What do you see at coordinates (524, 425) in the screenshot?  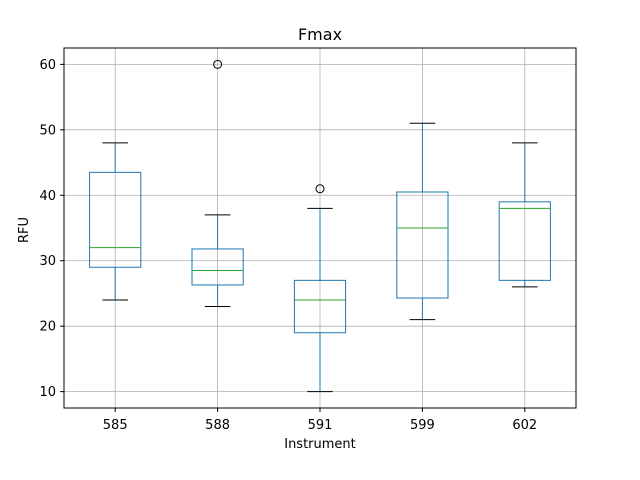 I see `x-tick-label: 602` at bounding box center [524, 425].